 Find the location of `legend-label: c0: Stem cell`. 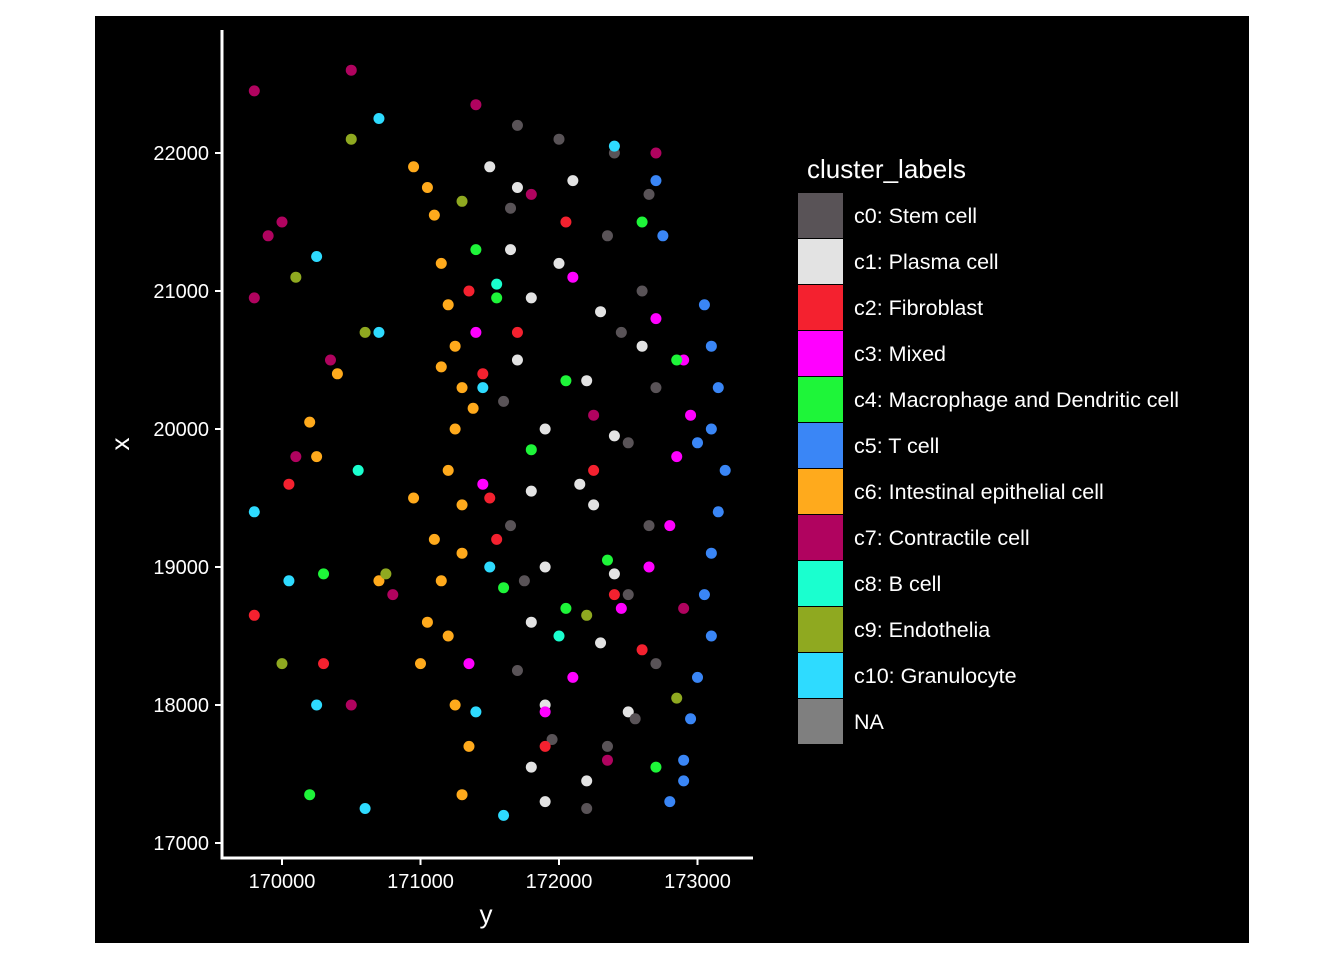

legend-label: c0: Stem cell is located at coordinates (915, 216).